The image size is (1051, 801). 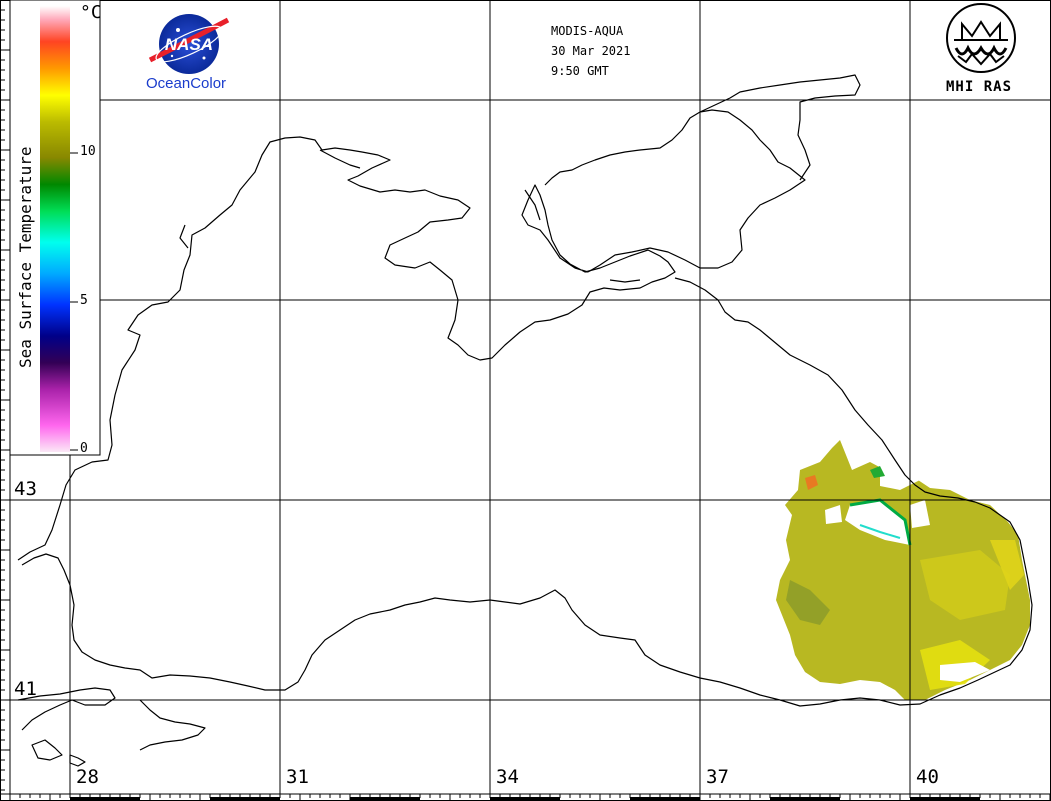 I want to click on nasa-logo-icon: NASA, so click(x=189, y=44).